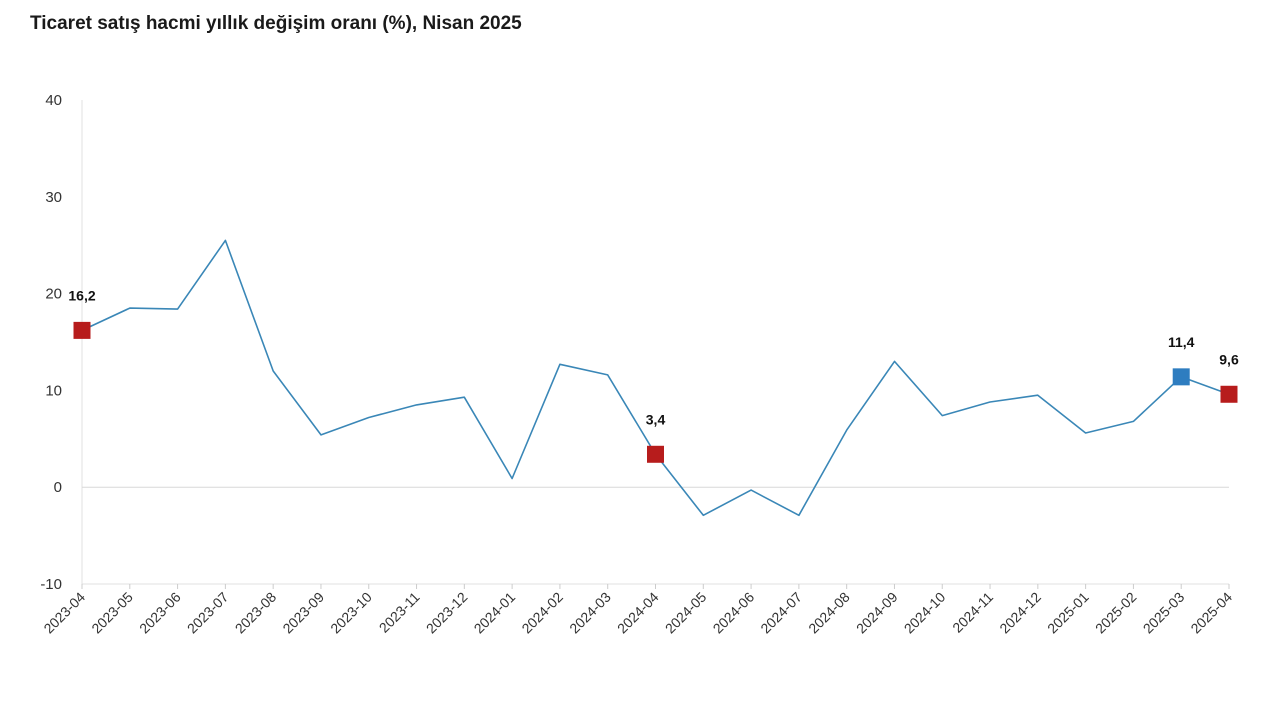 The width and height of the screenshot is (1280, 706). I want to click on x-tick-label: 2023-09, so click(303, 613).